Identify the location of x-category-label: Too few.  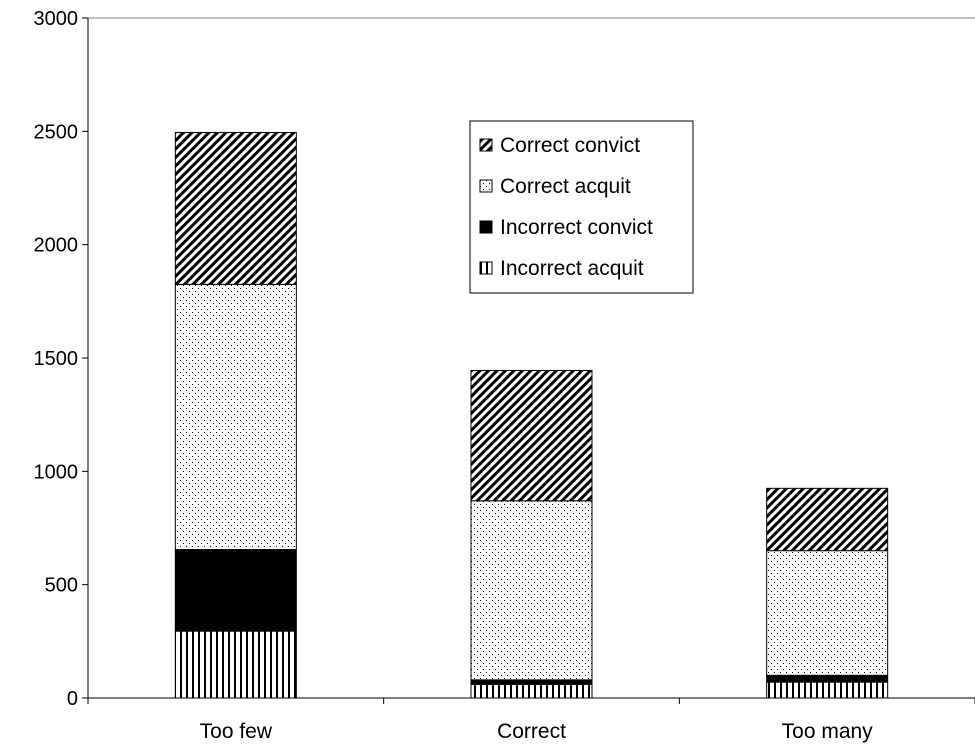
(236, 731).